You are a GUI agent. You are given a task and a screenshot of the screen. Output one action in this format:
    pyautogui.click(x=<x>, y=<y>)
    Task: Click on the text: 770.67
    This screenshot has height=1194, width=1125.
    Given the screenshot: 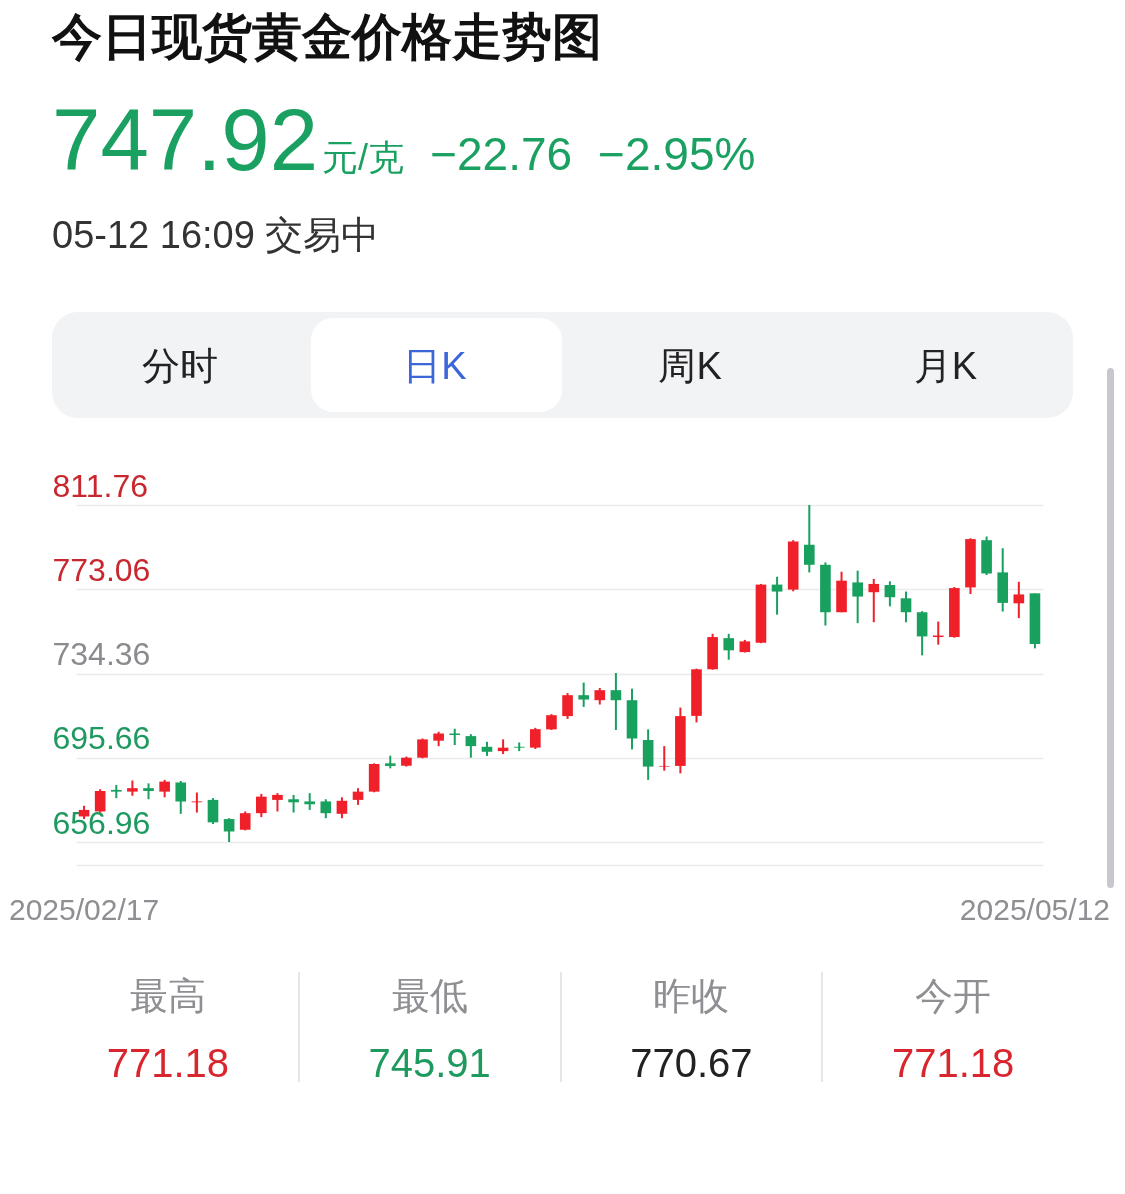 What is the action you would take?
    pyautogui.click(x=691, y=1063)
    